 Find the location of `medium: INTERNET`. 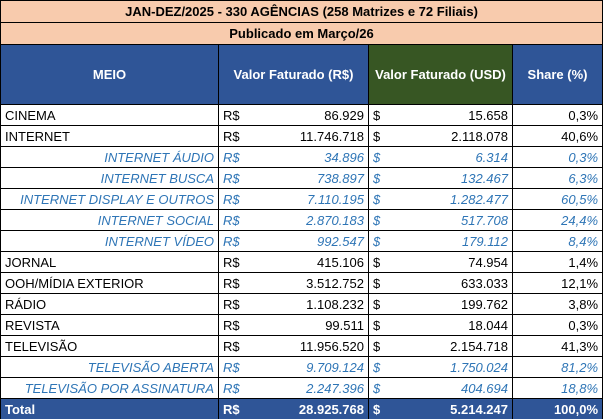

medium: INTERNET is located at coordinates (109, 136).